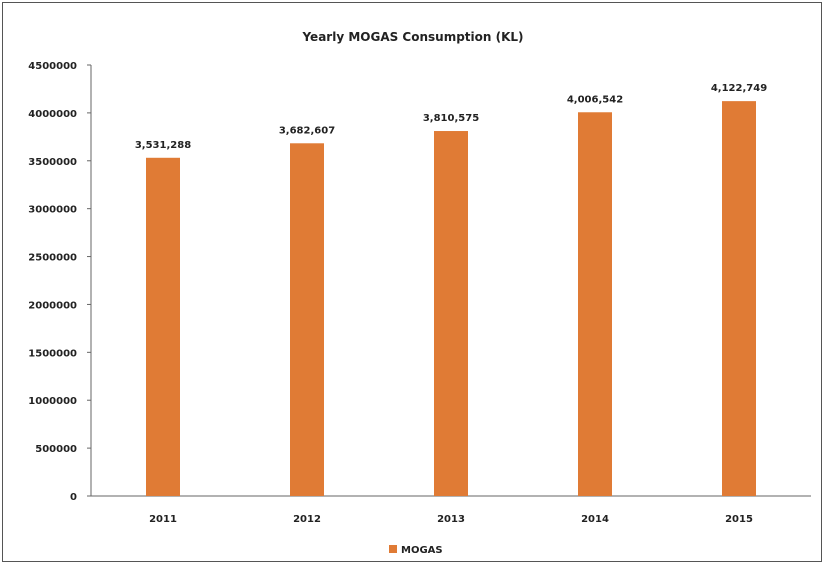 This screenshot has height=566, width=826. Describe the element at coordinates (739, 298) in the screenshot. I see `bar-2015` at that location.